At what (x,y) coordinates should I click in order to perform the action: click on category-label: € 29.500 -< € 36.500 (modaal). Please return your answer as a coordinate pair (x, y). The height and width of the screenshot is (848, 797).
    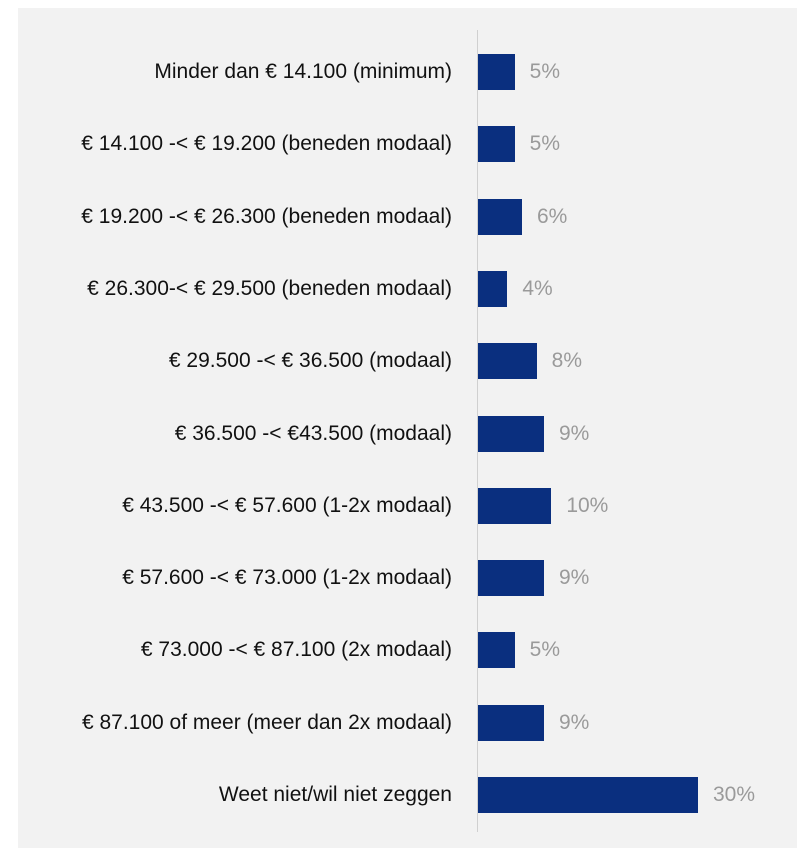
    Looking at the image, I should click on (310, 361).